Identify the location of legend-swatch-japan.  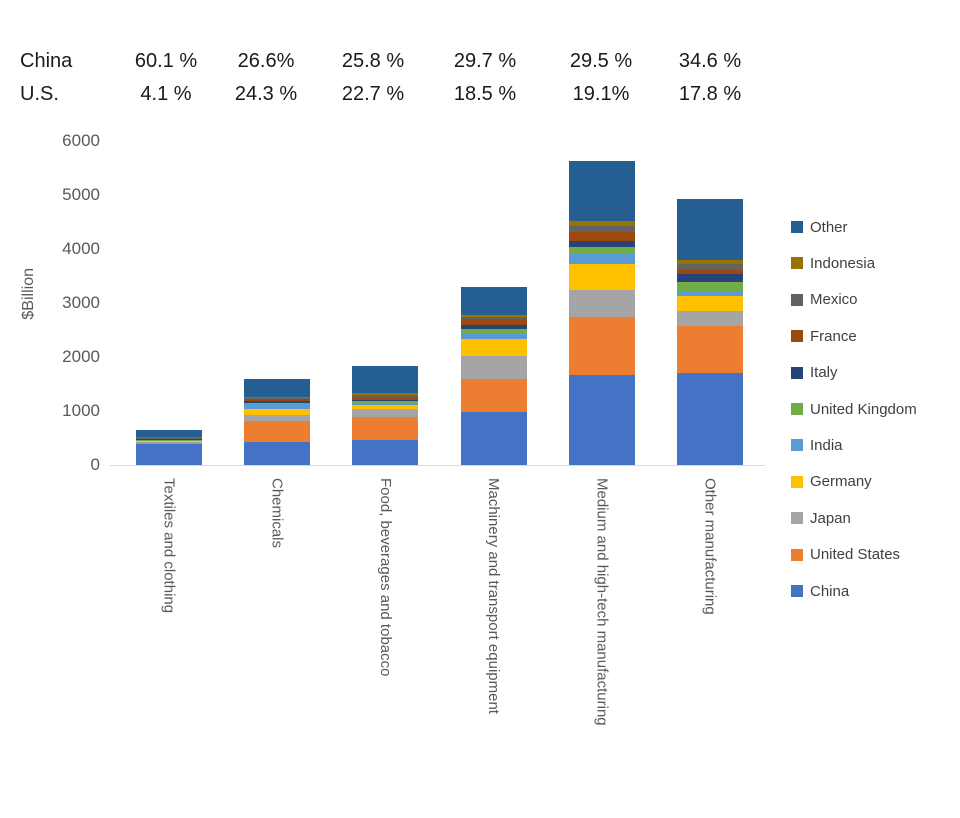
(797, 518).